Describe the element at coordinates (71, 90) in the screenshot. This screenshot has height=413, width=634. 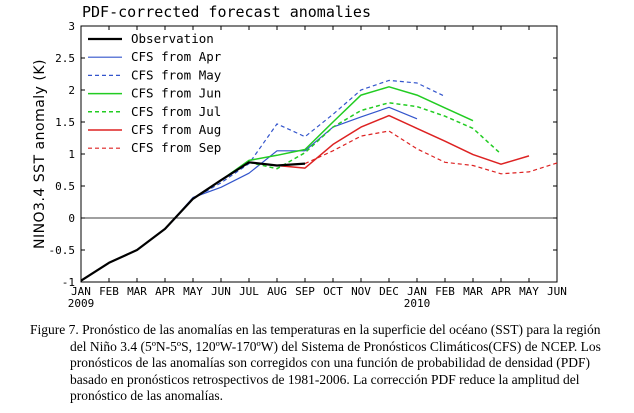
I see `y-tick-label: 2` at that location.